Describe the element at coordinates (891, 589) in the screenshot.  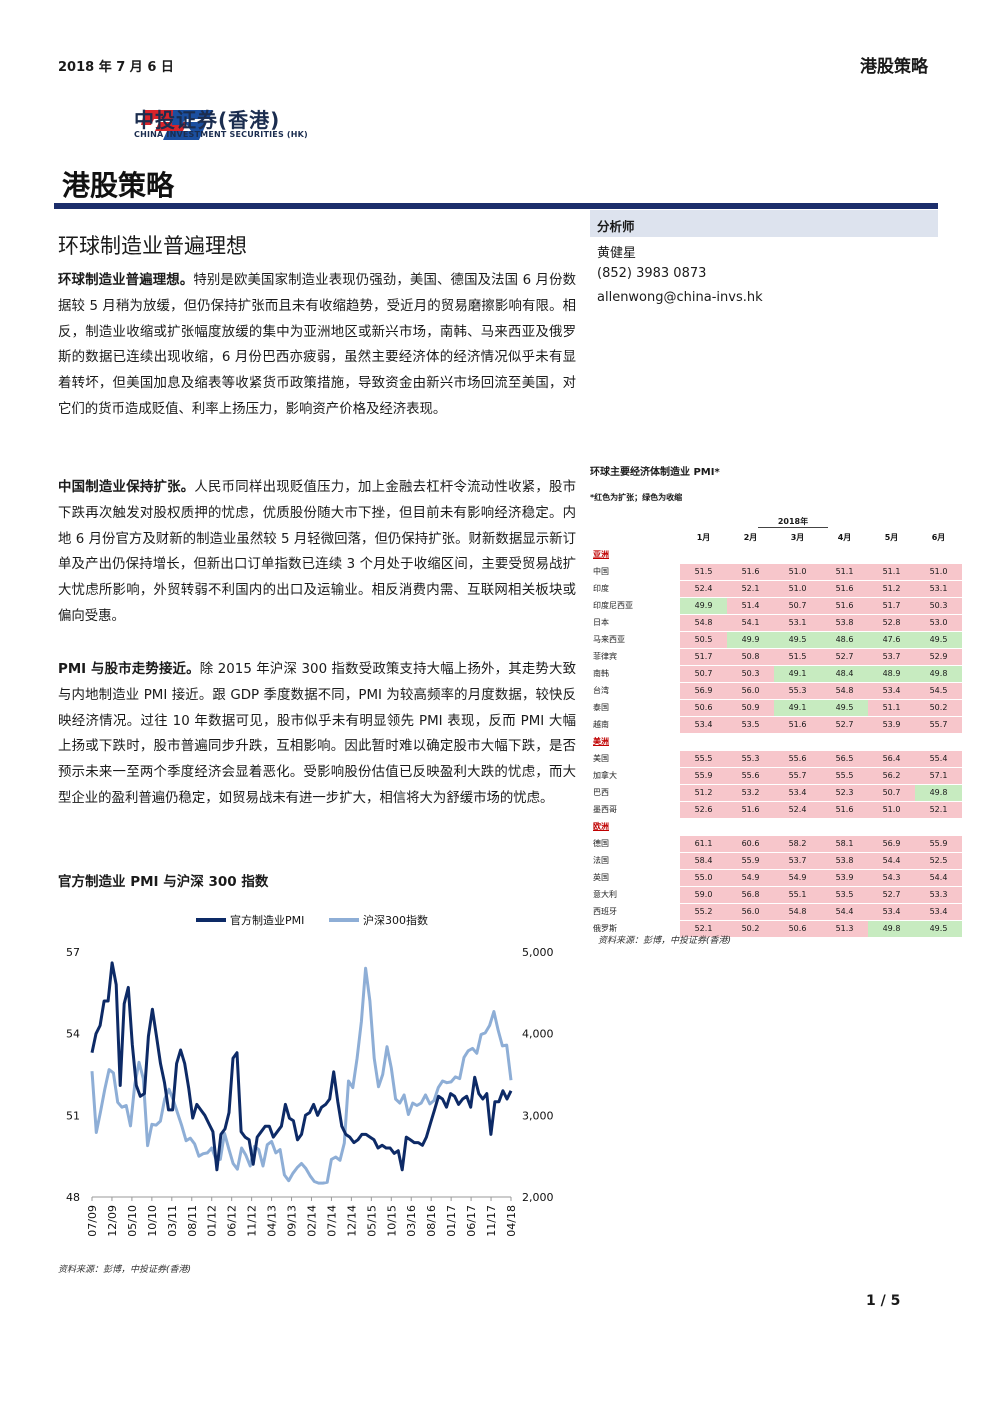
I see `pmi-value: 51.2` at that location.